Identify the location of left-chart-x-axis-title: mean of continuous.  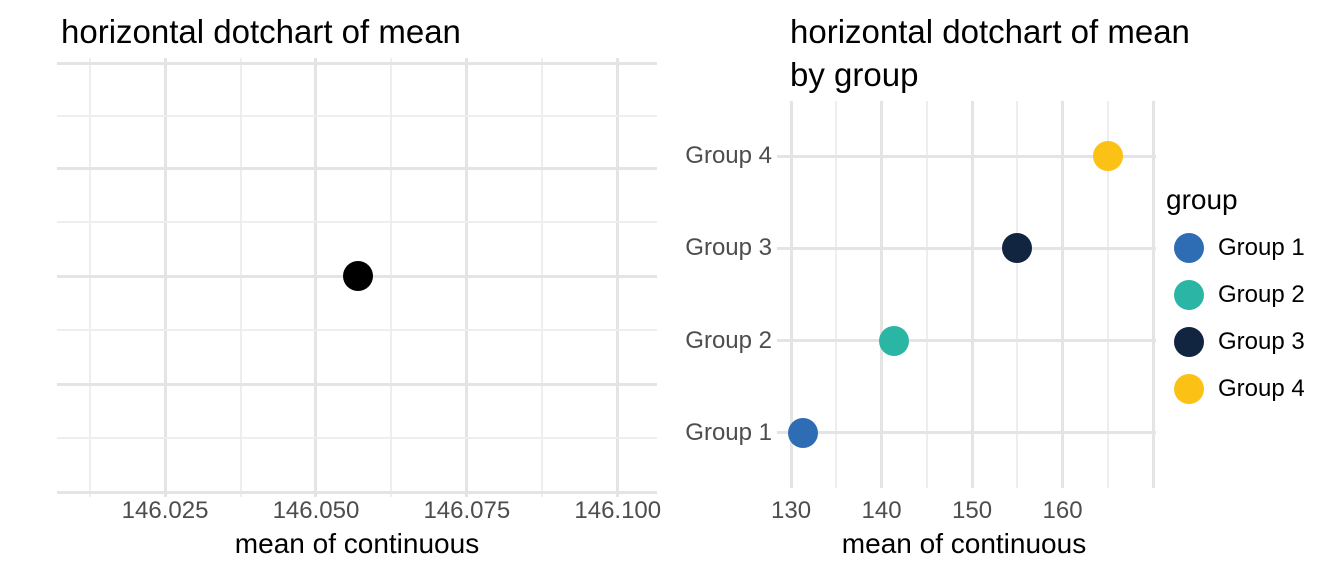
(357, 543).